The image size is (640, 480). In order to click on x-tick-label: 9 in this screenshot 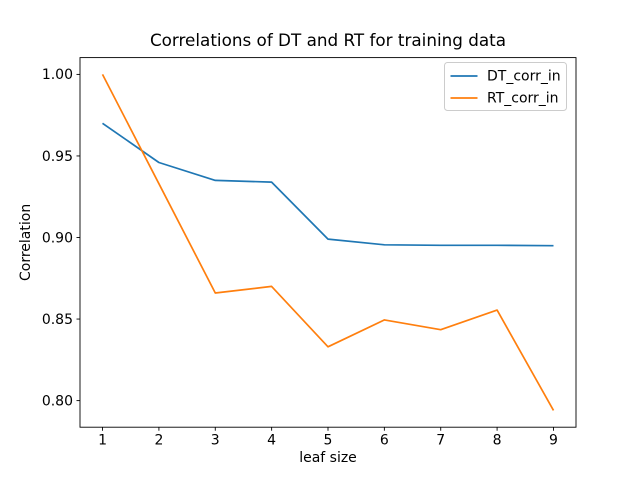, I will do `click(553, 441)`.